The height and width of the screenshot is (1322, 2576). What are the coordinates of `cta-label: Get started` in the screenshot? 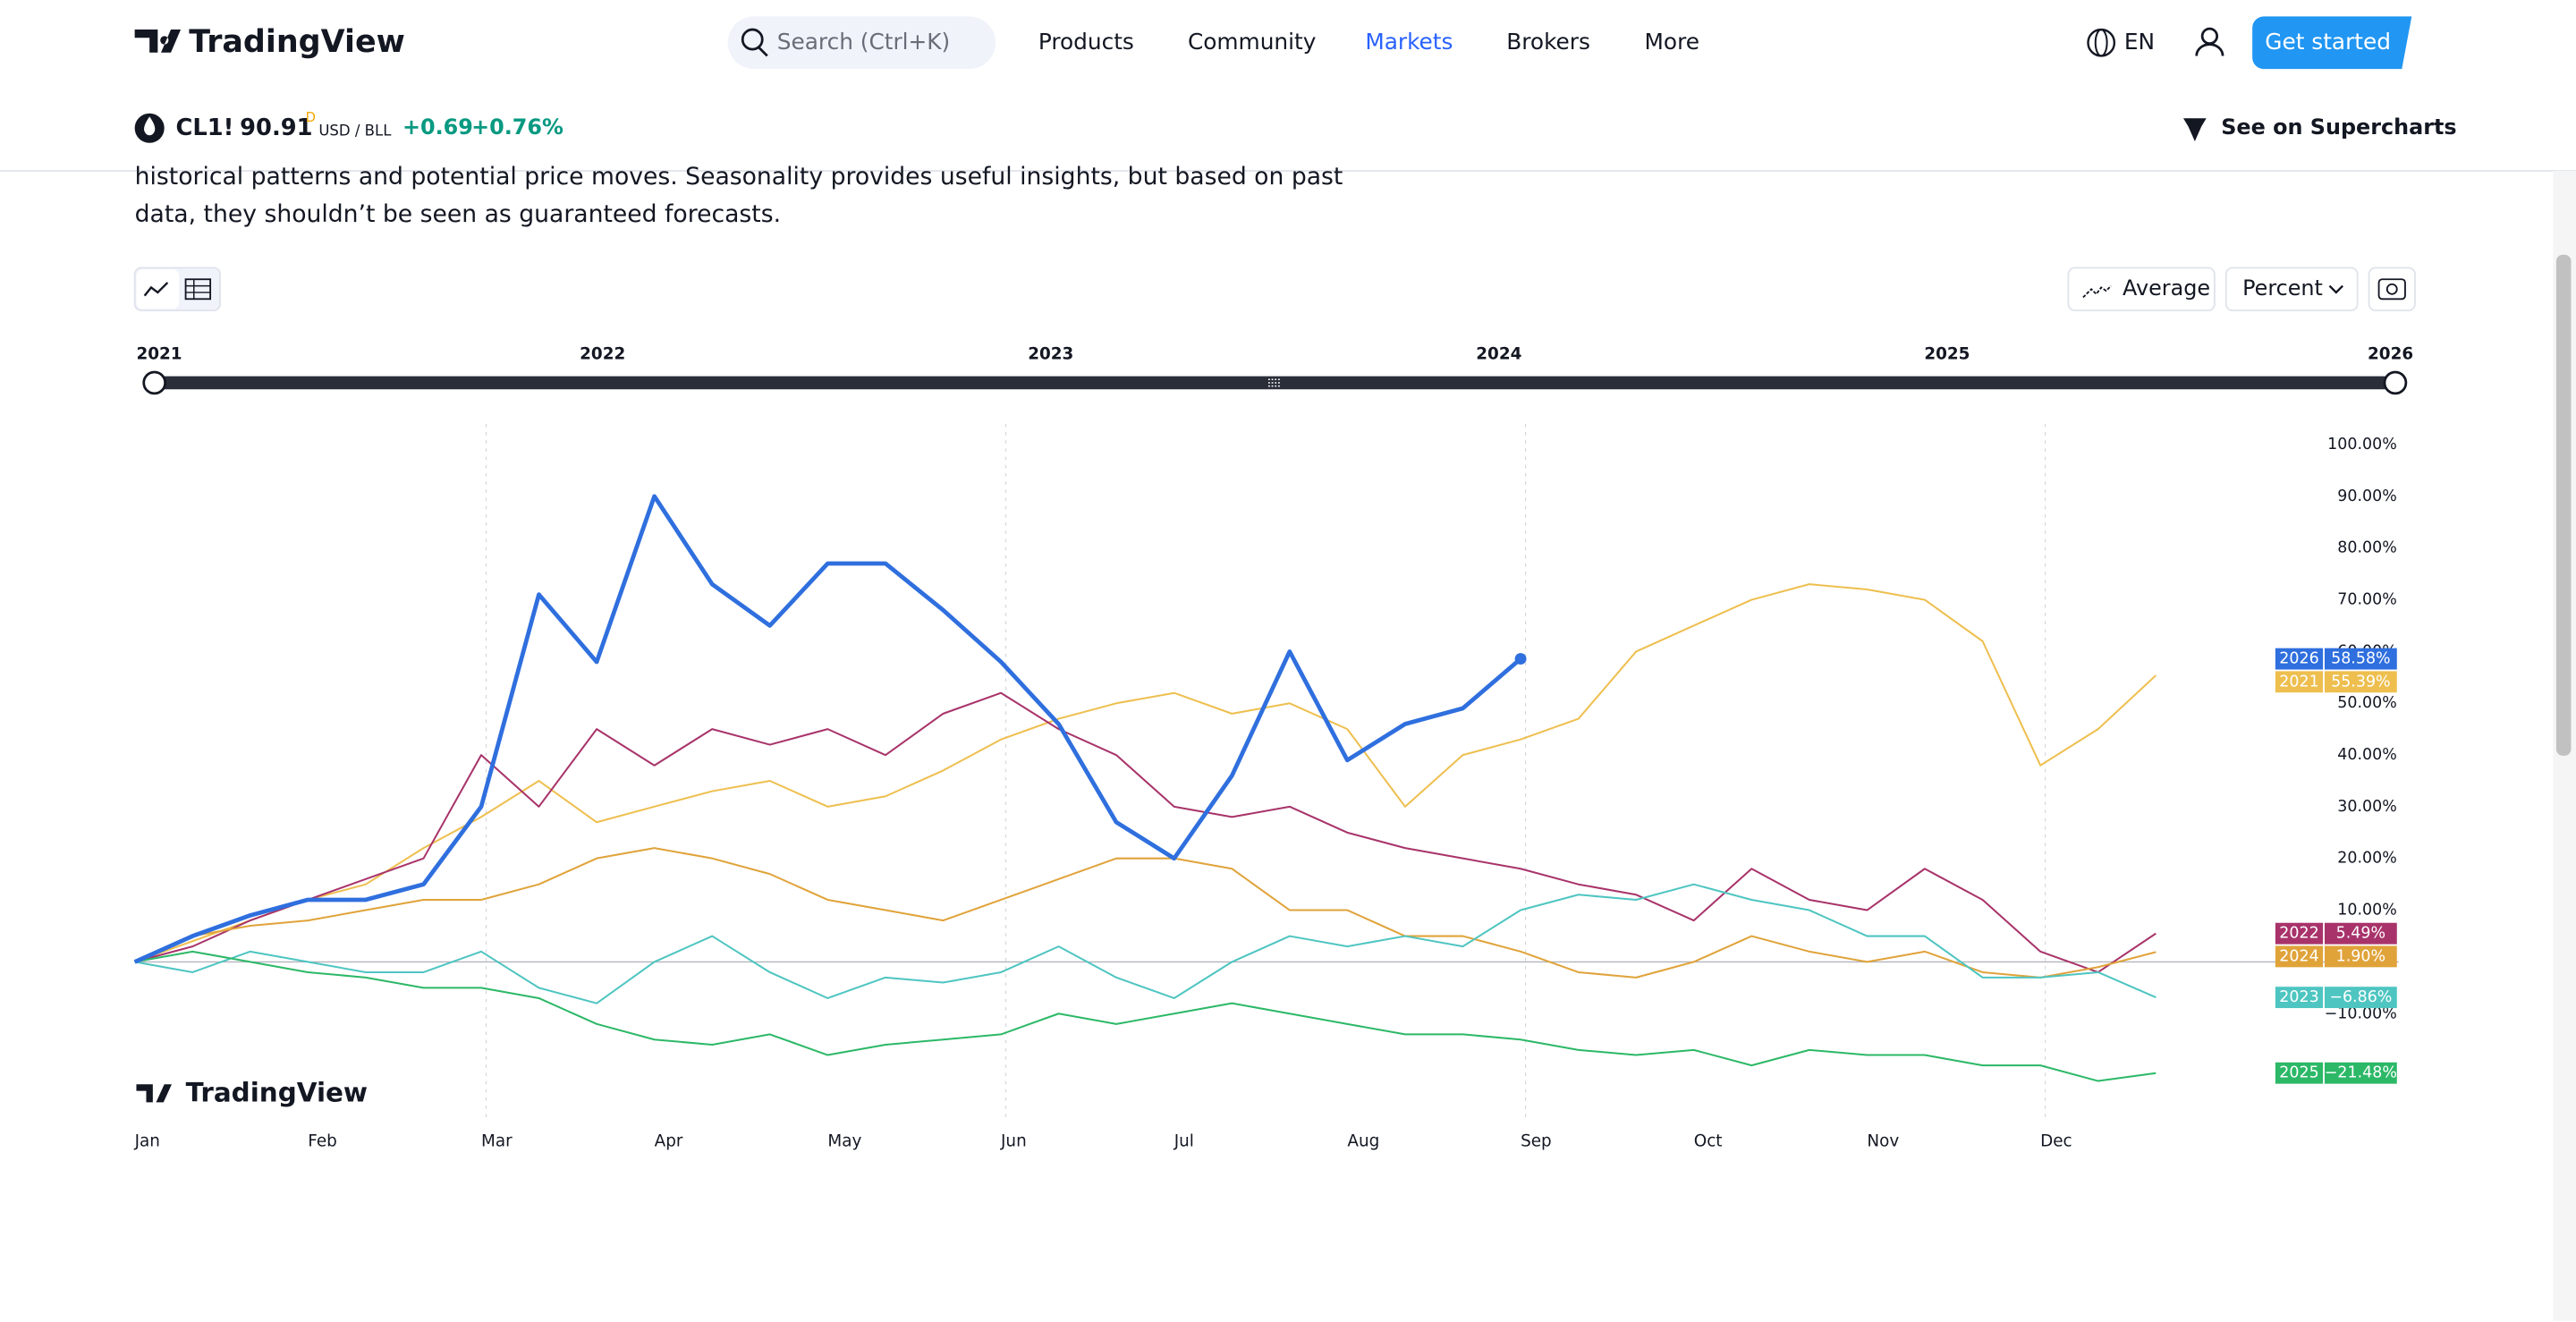 It's located at (2328, 42).